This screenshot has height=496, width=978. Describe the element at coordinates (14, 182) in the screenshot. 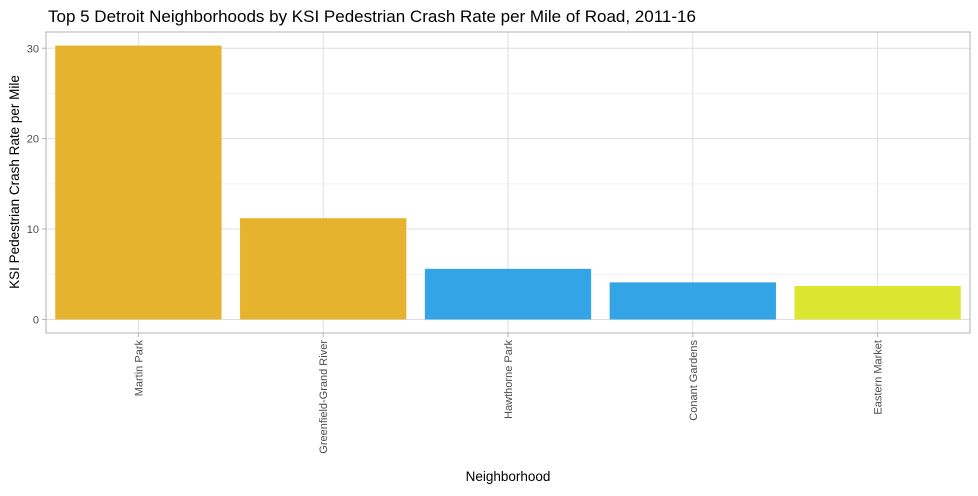

I see `y-axis-title: KSI Pedestrian Crash Rate per Mile` at that location.